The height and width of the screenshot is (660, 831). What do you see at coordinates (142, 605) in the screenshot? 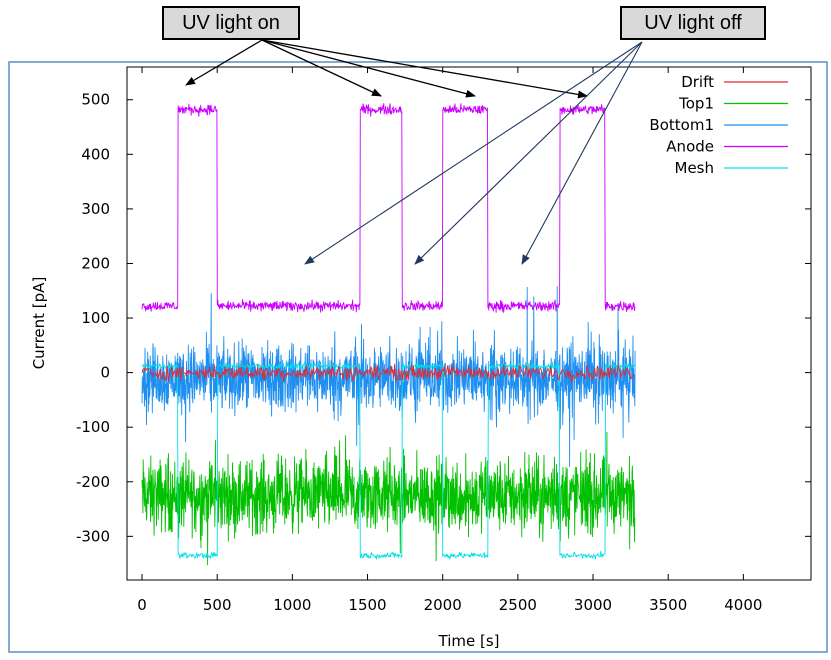
I see `x-tick-label: 0` at bounding box center [142, 605].